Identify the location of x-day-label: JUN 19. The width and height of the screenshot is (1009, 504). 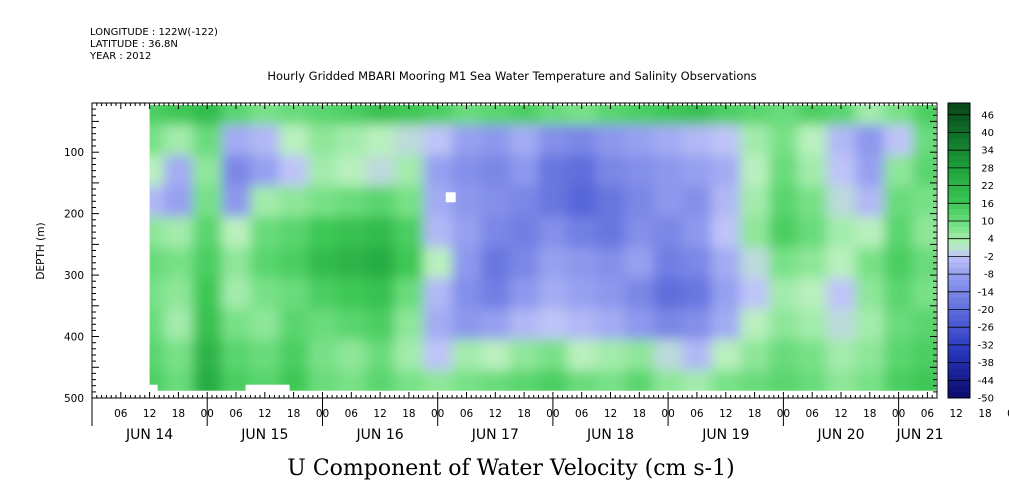
(725, 435).